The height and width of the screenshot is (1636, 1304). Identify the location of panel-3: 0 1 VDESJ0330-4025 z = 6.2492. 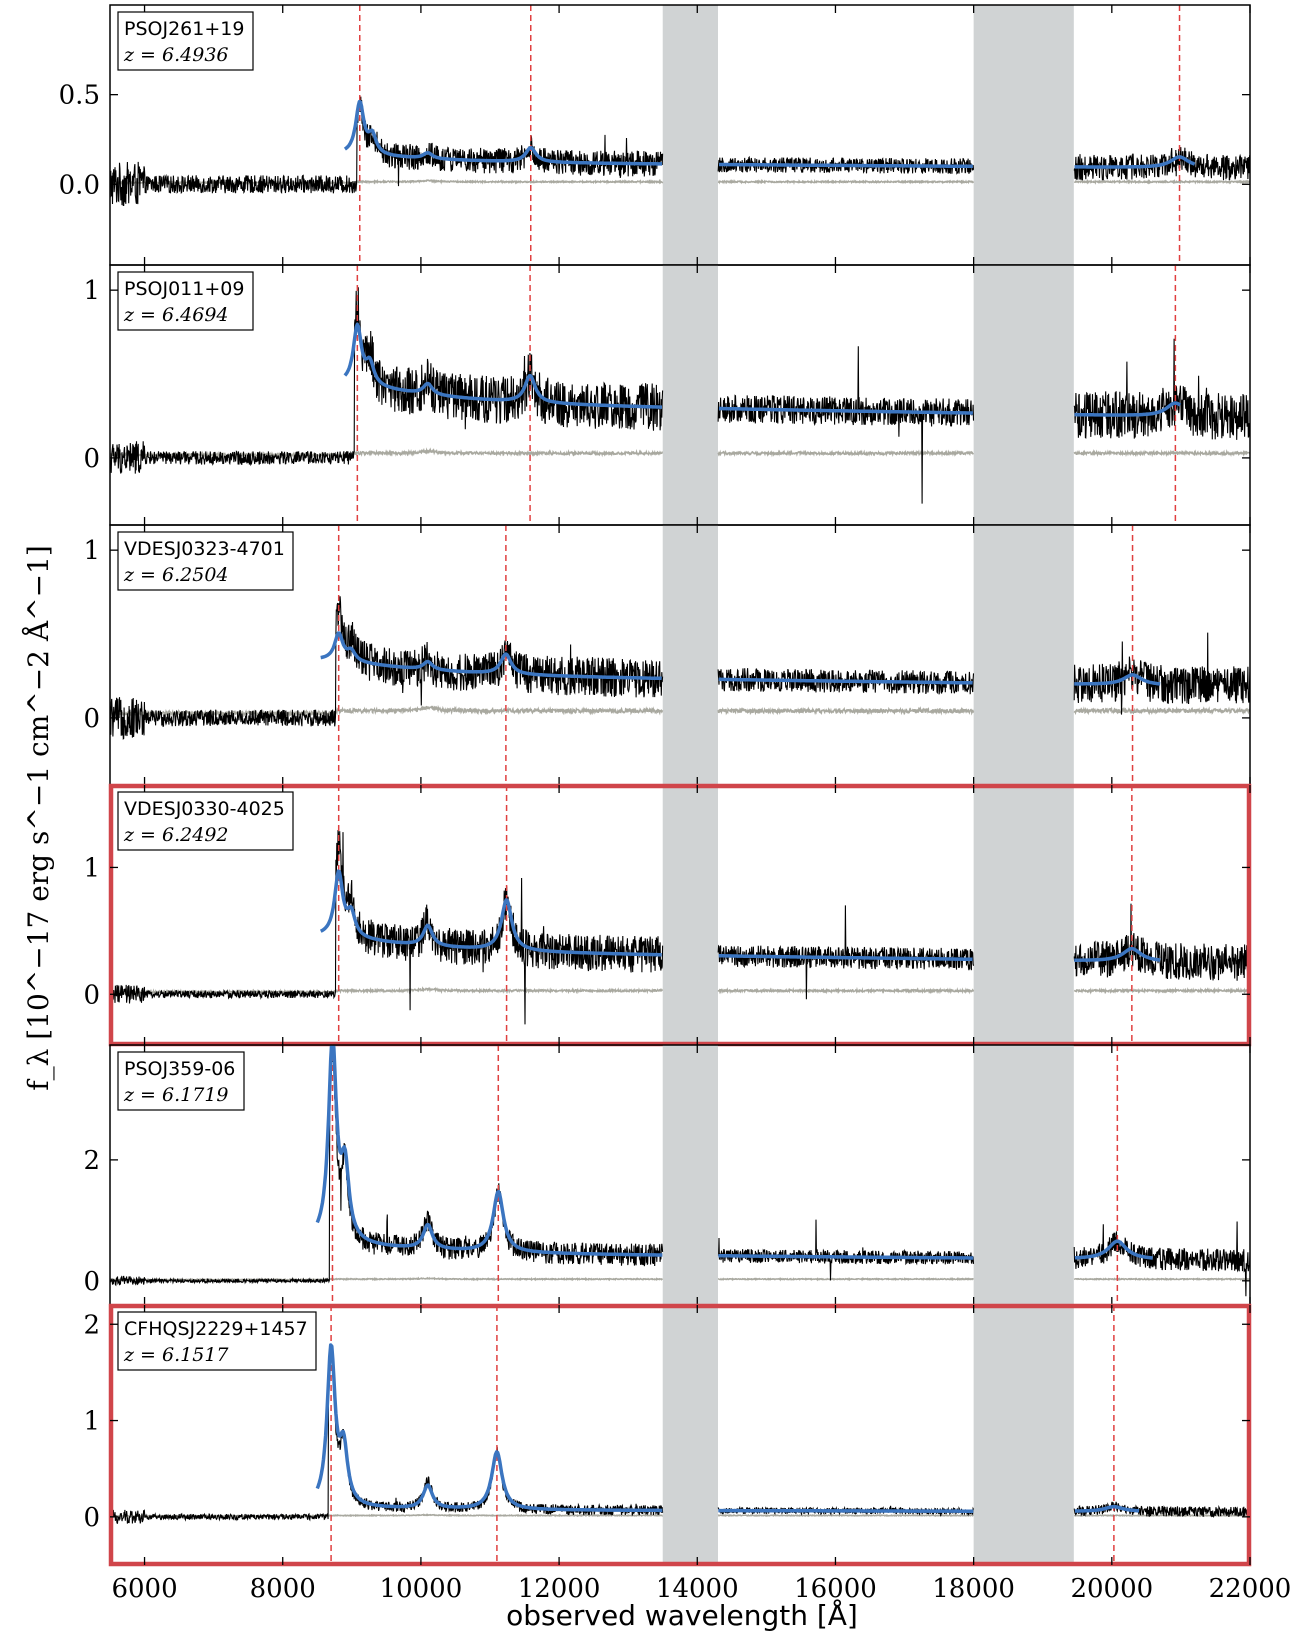
(667, 915).